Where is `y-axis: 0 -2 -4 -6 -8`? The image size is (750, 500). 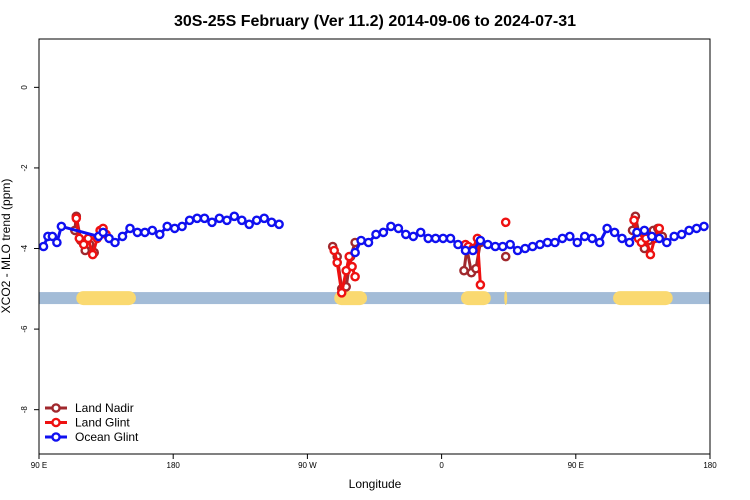 y-axis: 0 -2 -4 -6 -8 is located at coordinates (29, 249).